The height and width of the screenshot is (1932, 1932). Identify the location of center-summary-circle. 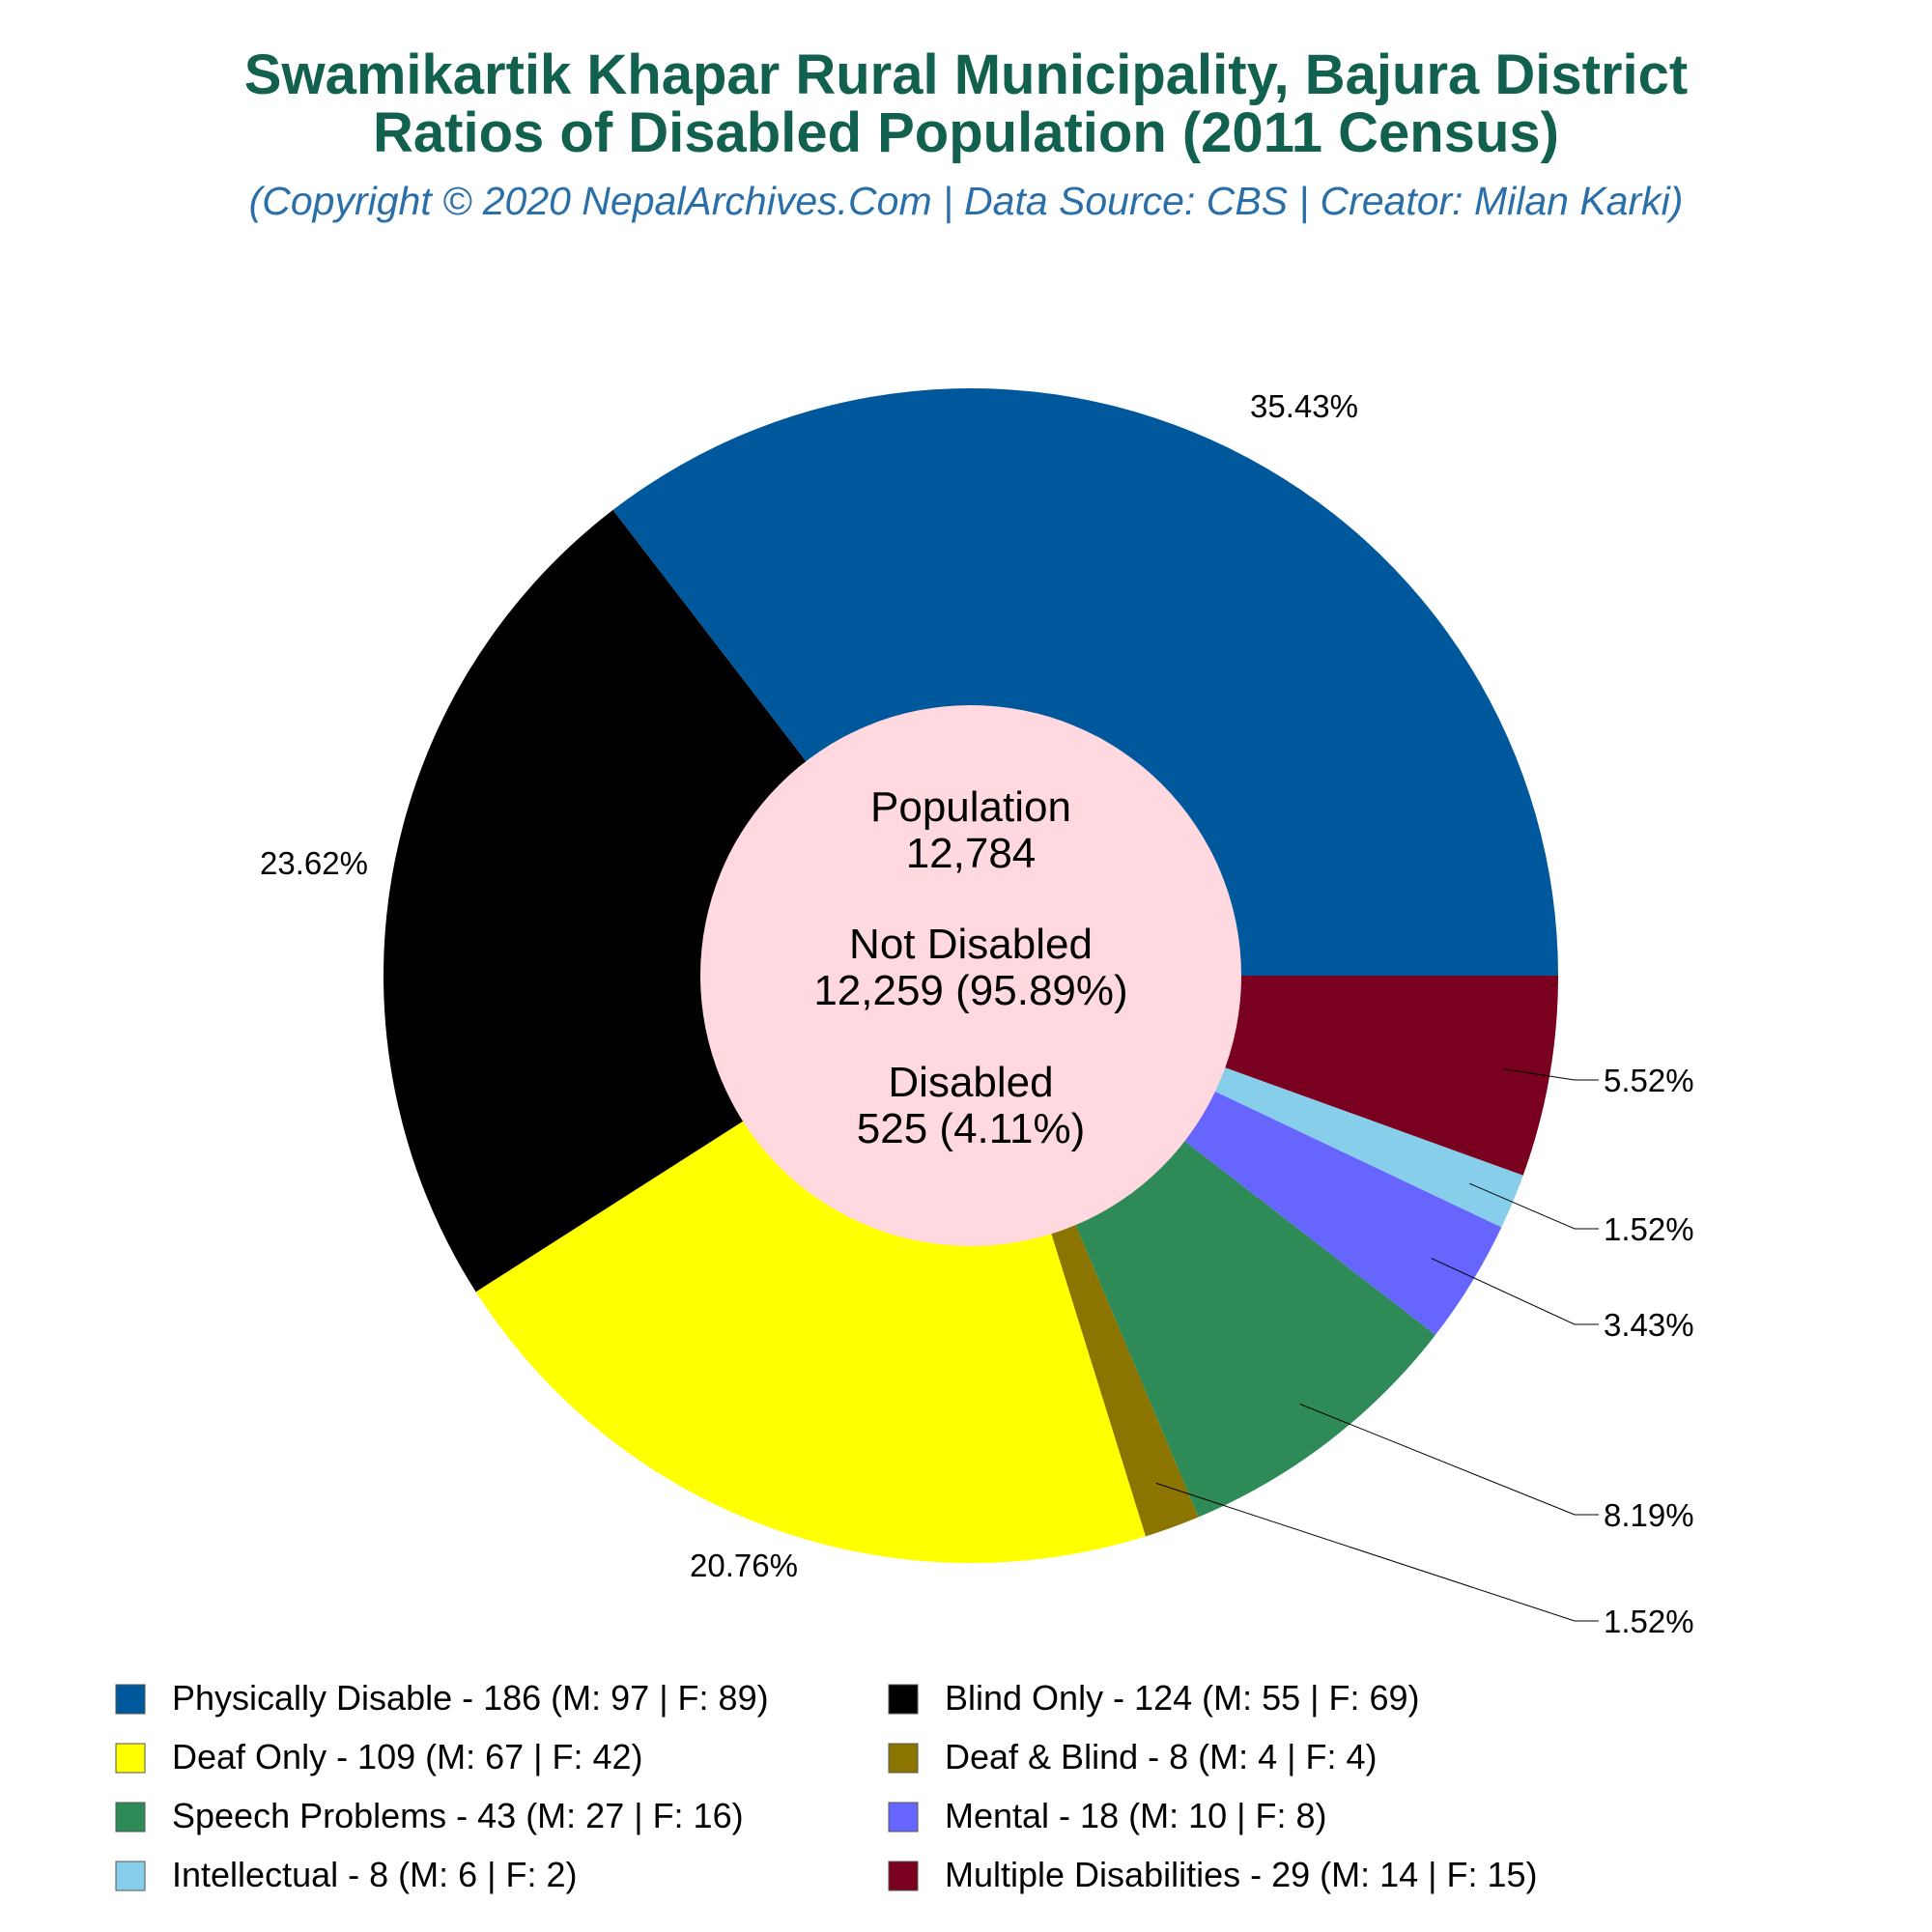
(970, 975).